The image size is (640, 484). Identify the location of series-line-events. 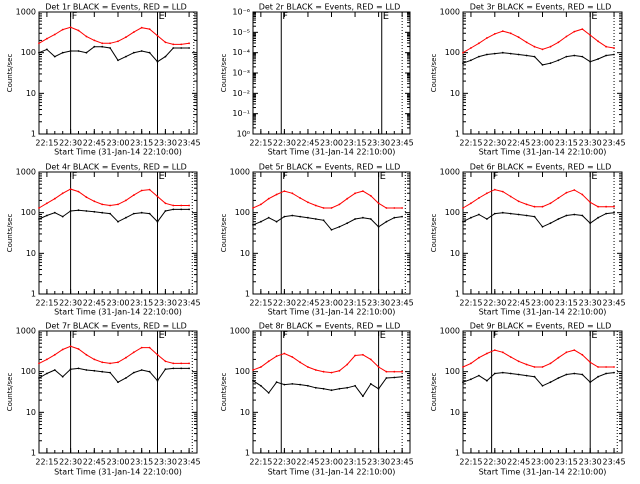
(327, 387).